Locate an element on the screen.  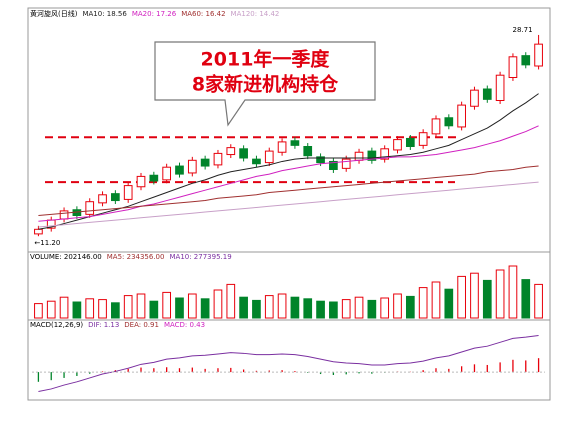
low-label: ←11.20 is located at coordinates (47, 243).